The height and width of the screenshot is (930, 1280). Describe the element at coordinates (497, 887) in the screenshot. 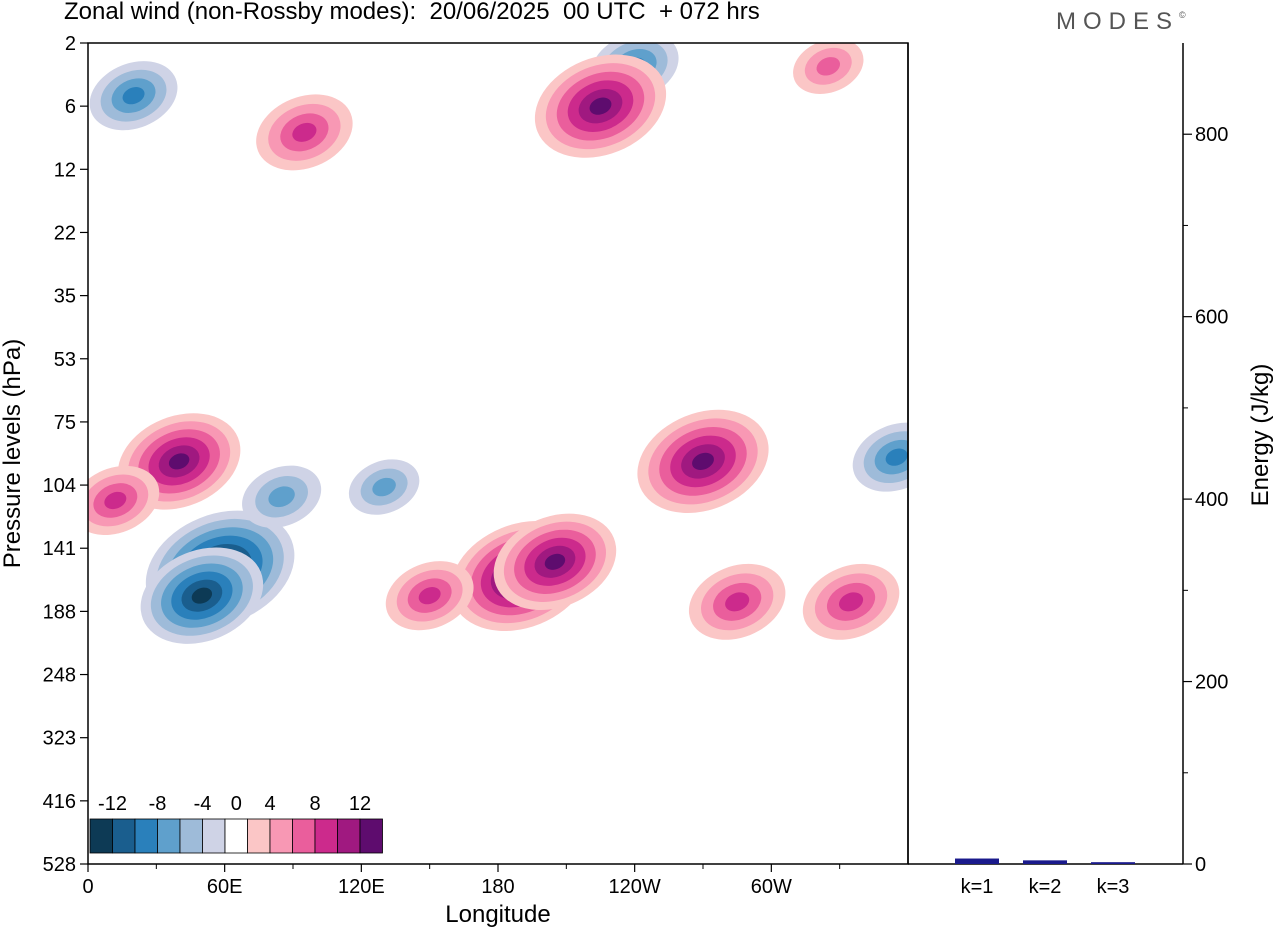

I see `x-tick-label: 180` at that location.